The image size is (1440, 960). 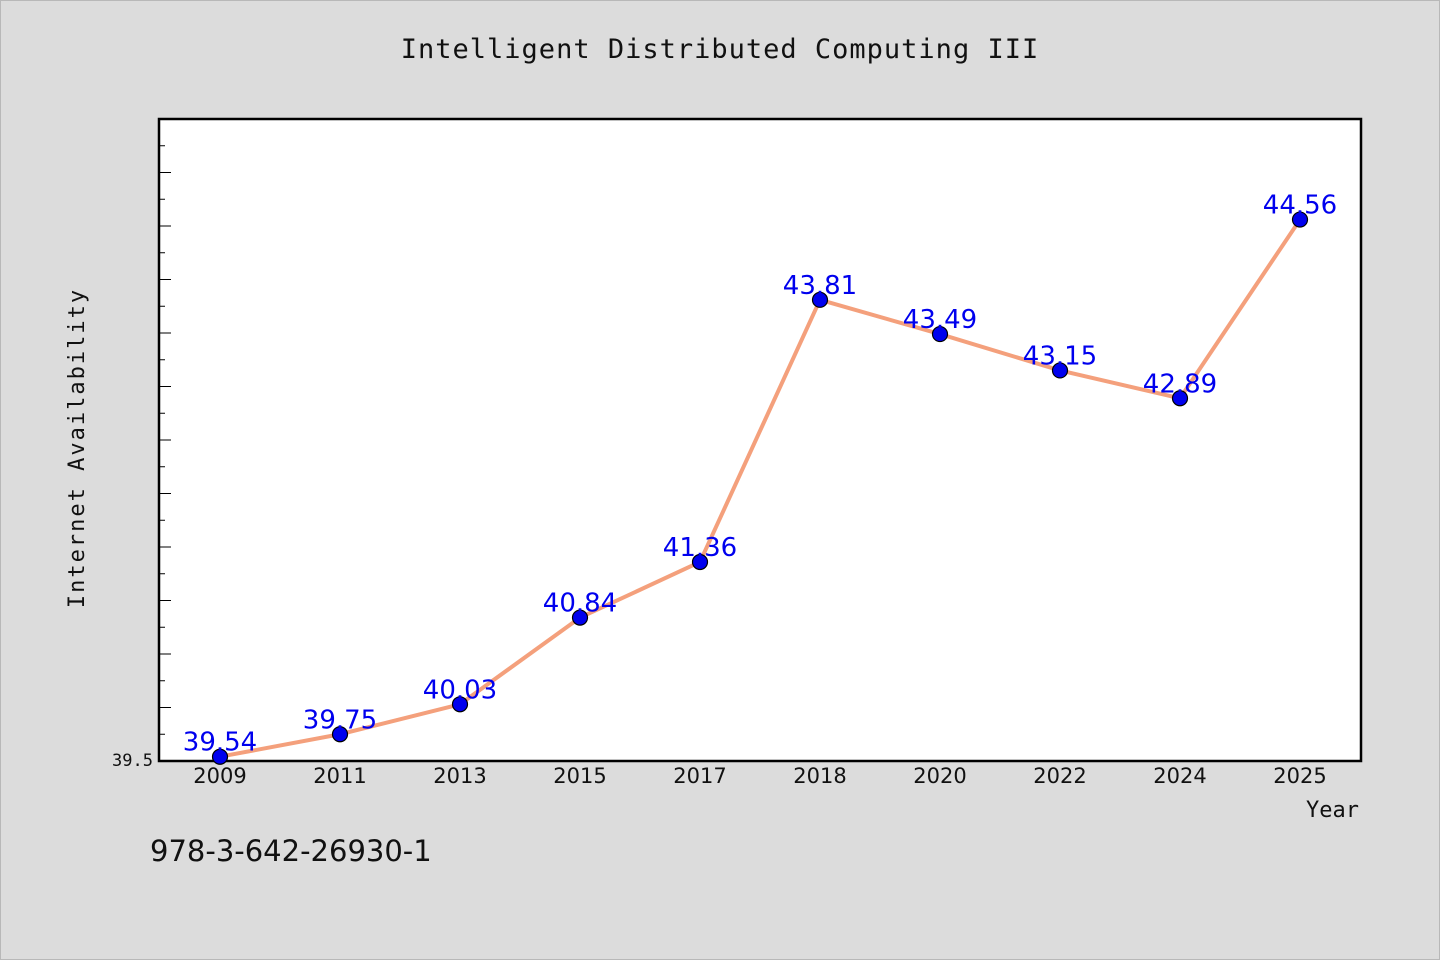 I want to click on data-label: 40.03, so click(x=460, y=690).